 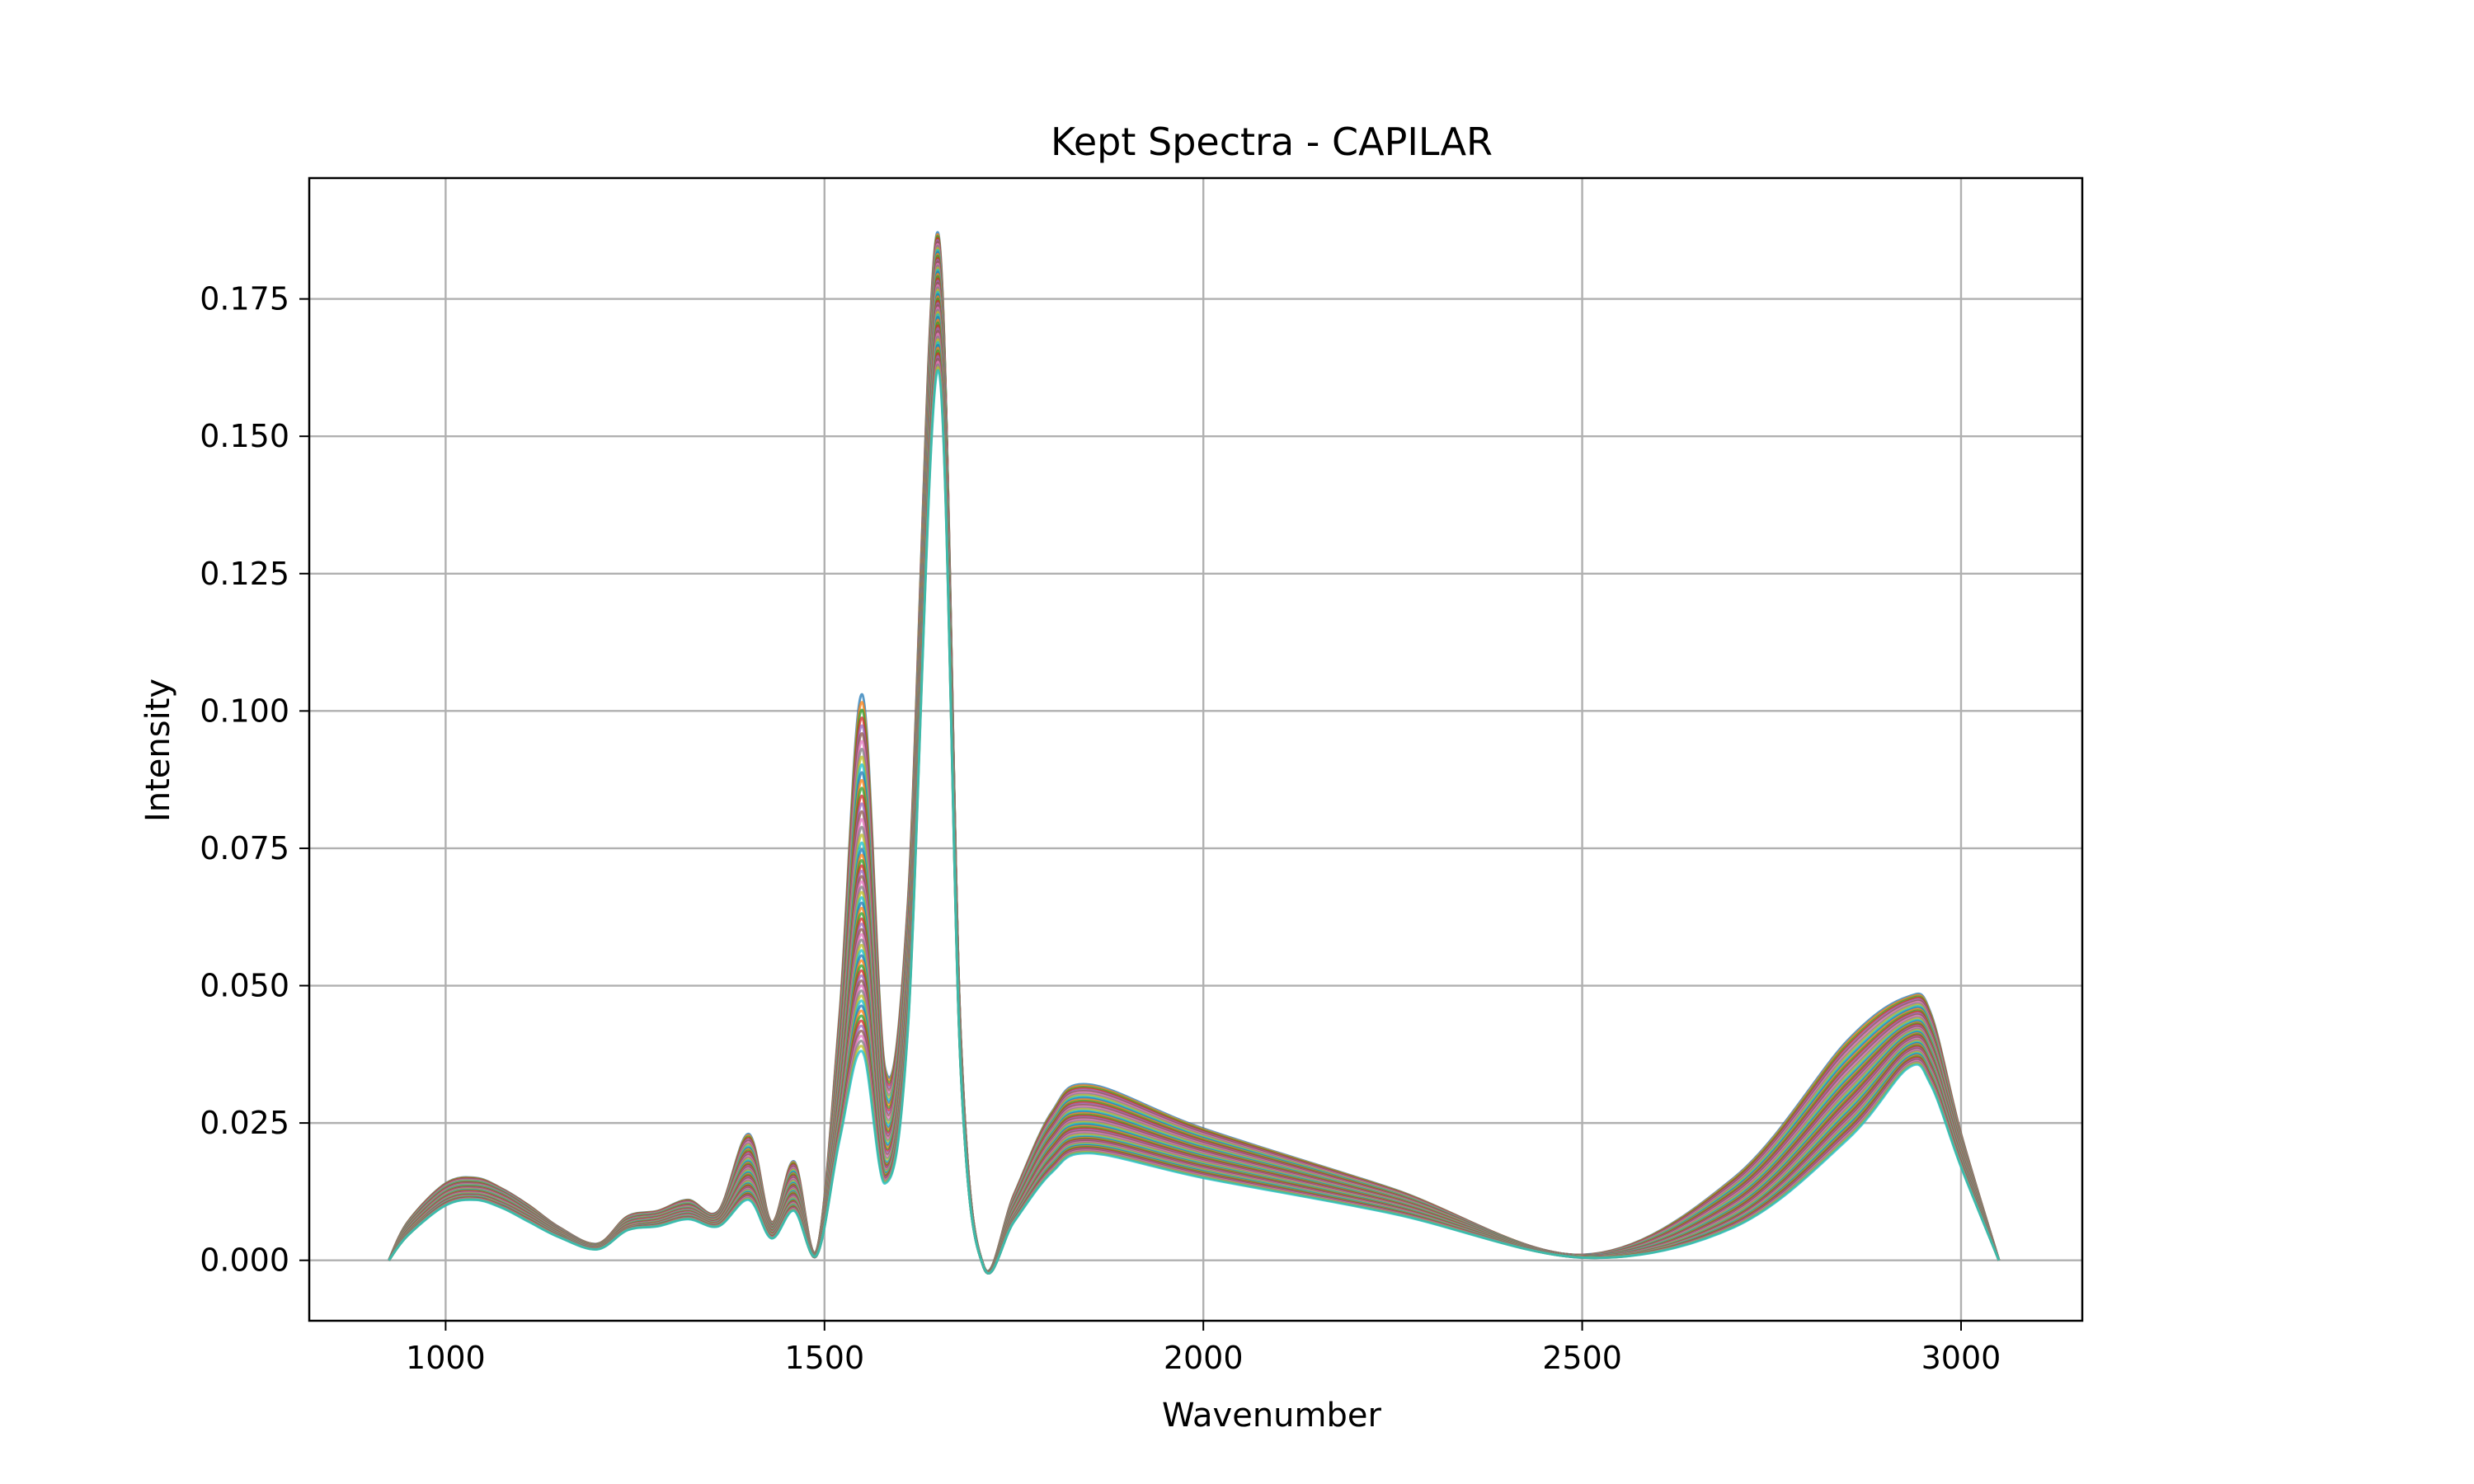 I want to click on y-axis-ticks: 0.000 0.025 0.050 0.075 0.100 0.125 0.150 0.175, so click(x=254, y=780).